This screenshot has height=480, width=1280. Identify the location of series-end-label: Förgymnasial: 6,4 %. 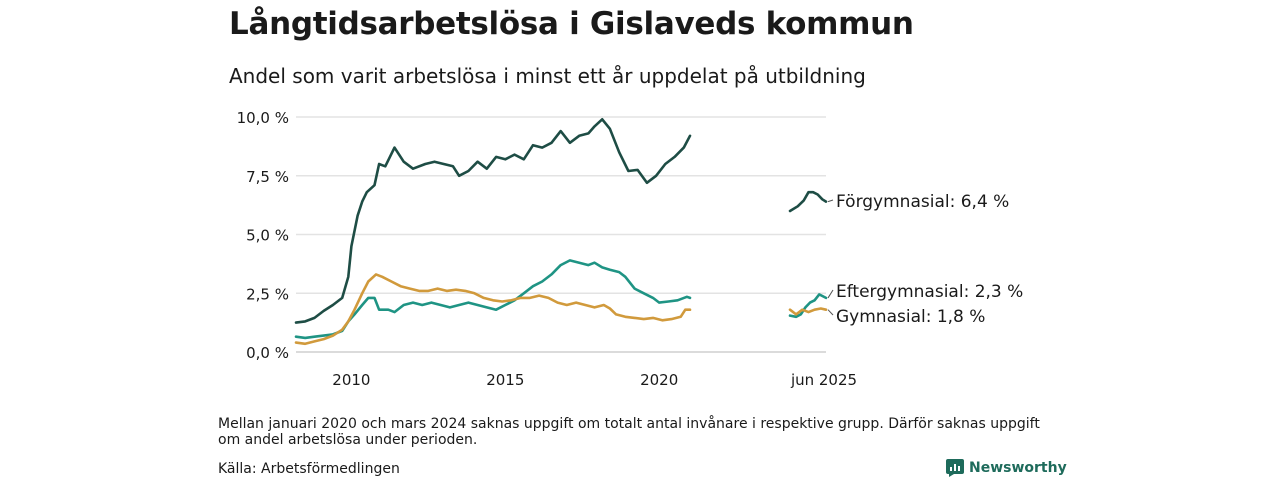
(922, 202).